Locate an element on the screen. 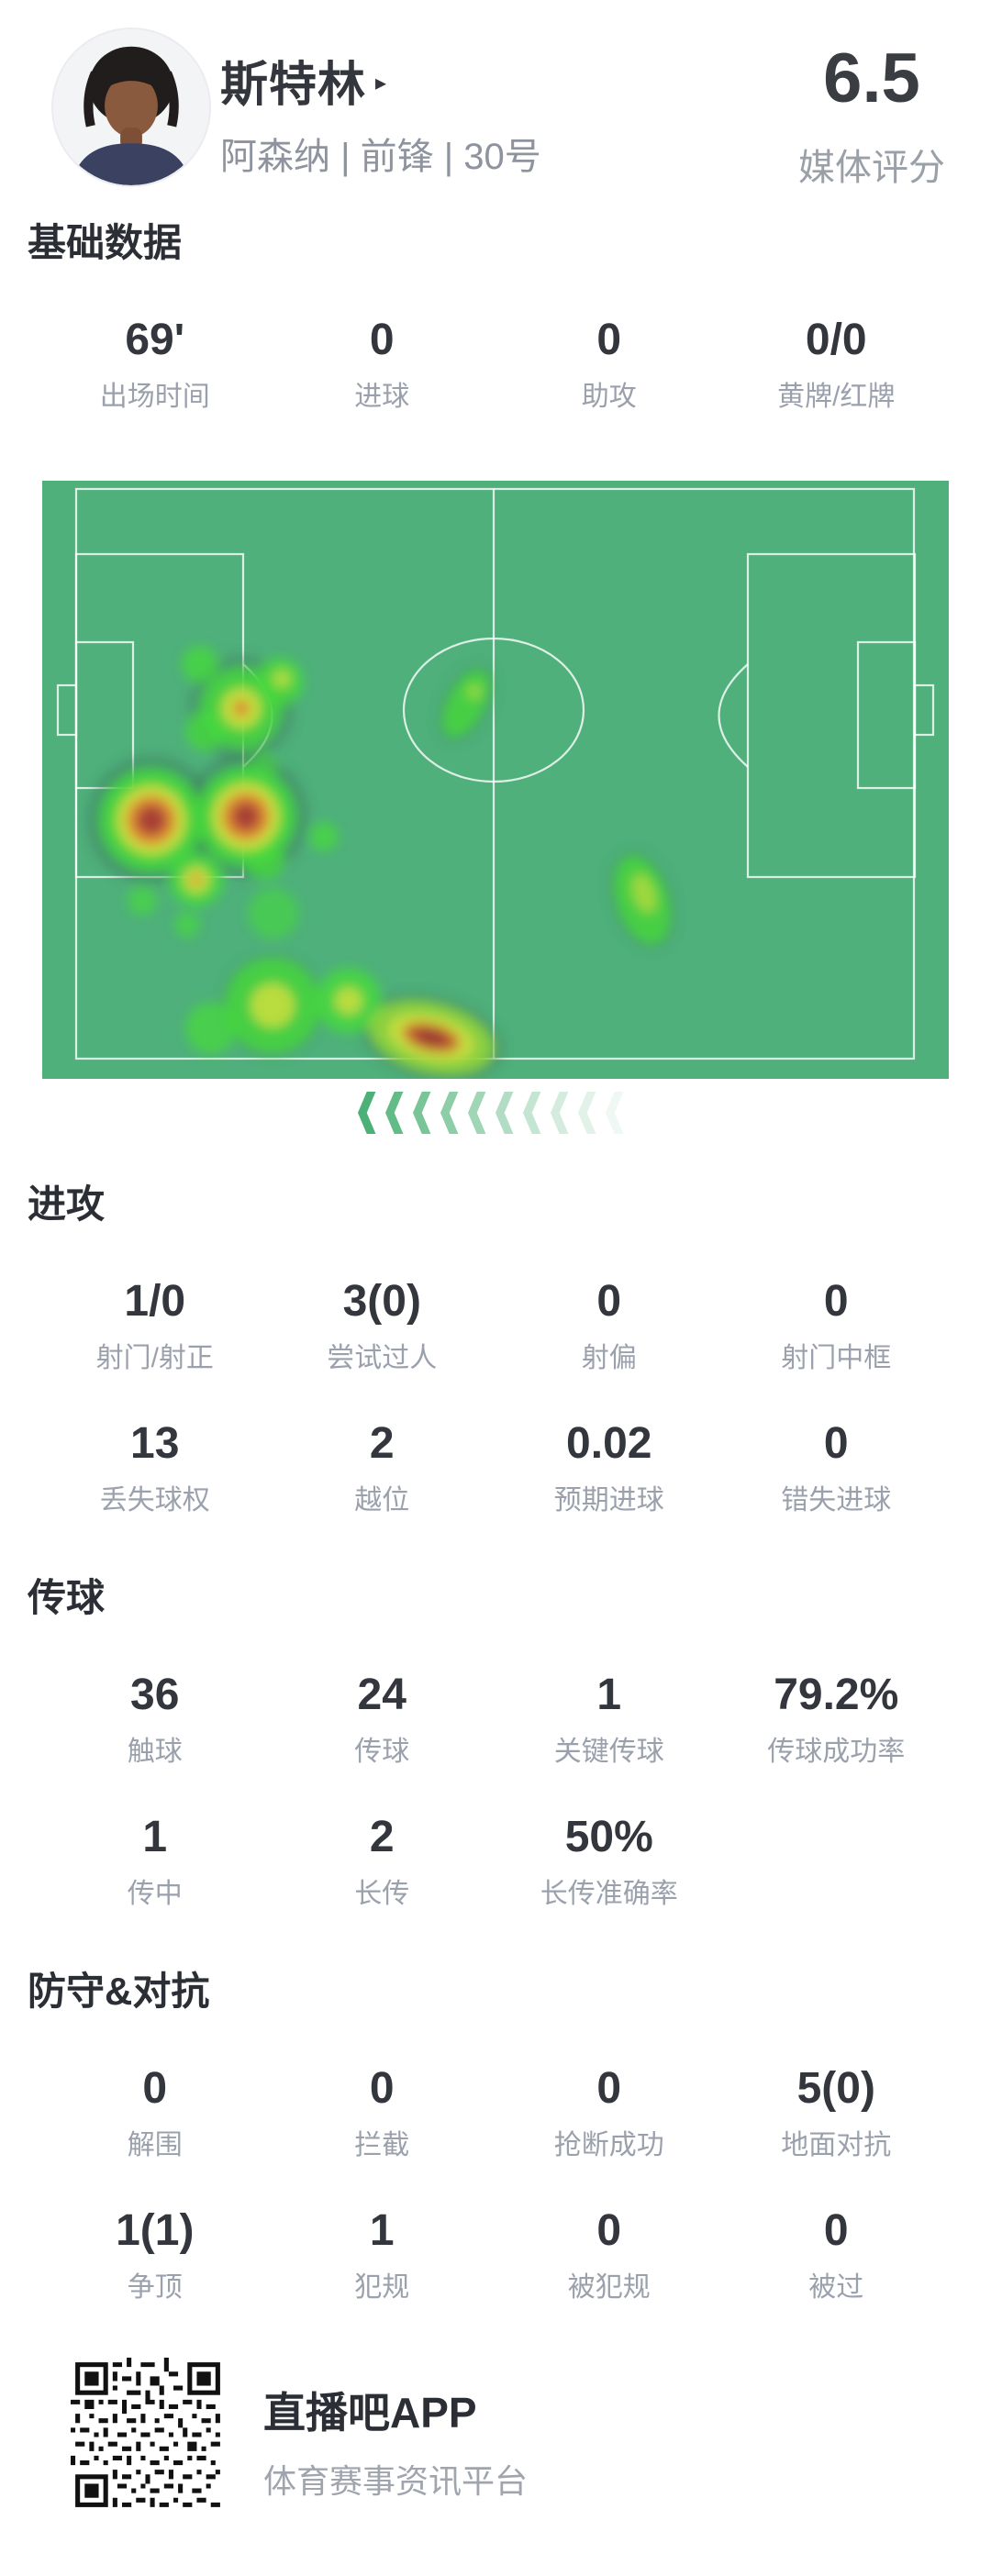 This screenshot has height=2576, width=991. stat-cell: 3(0) 尝试过人 is located at coordinates (382, 1325).